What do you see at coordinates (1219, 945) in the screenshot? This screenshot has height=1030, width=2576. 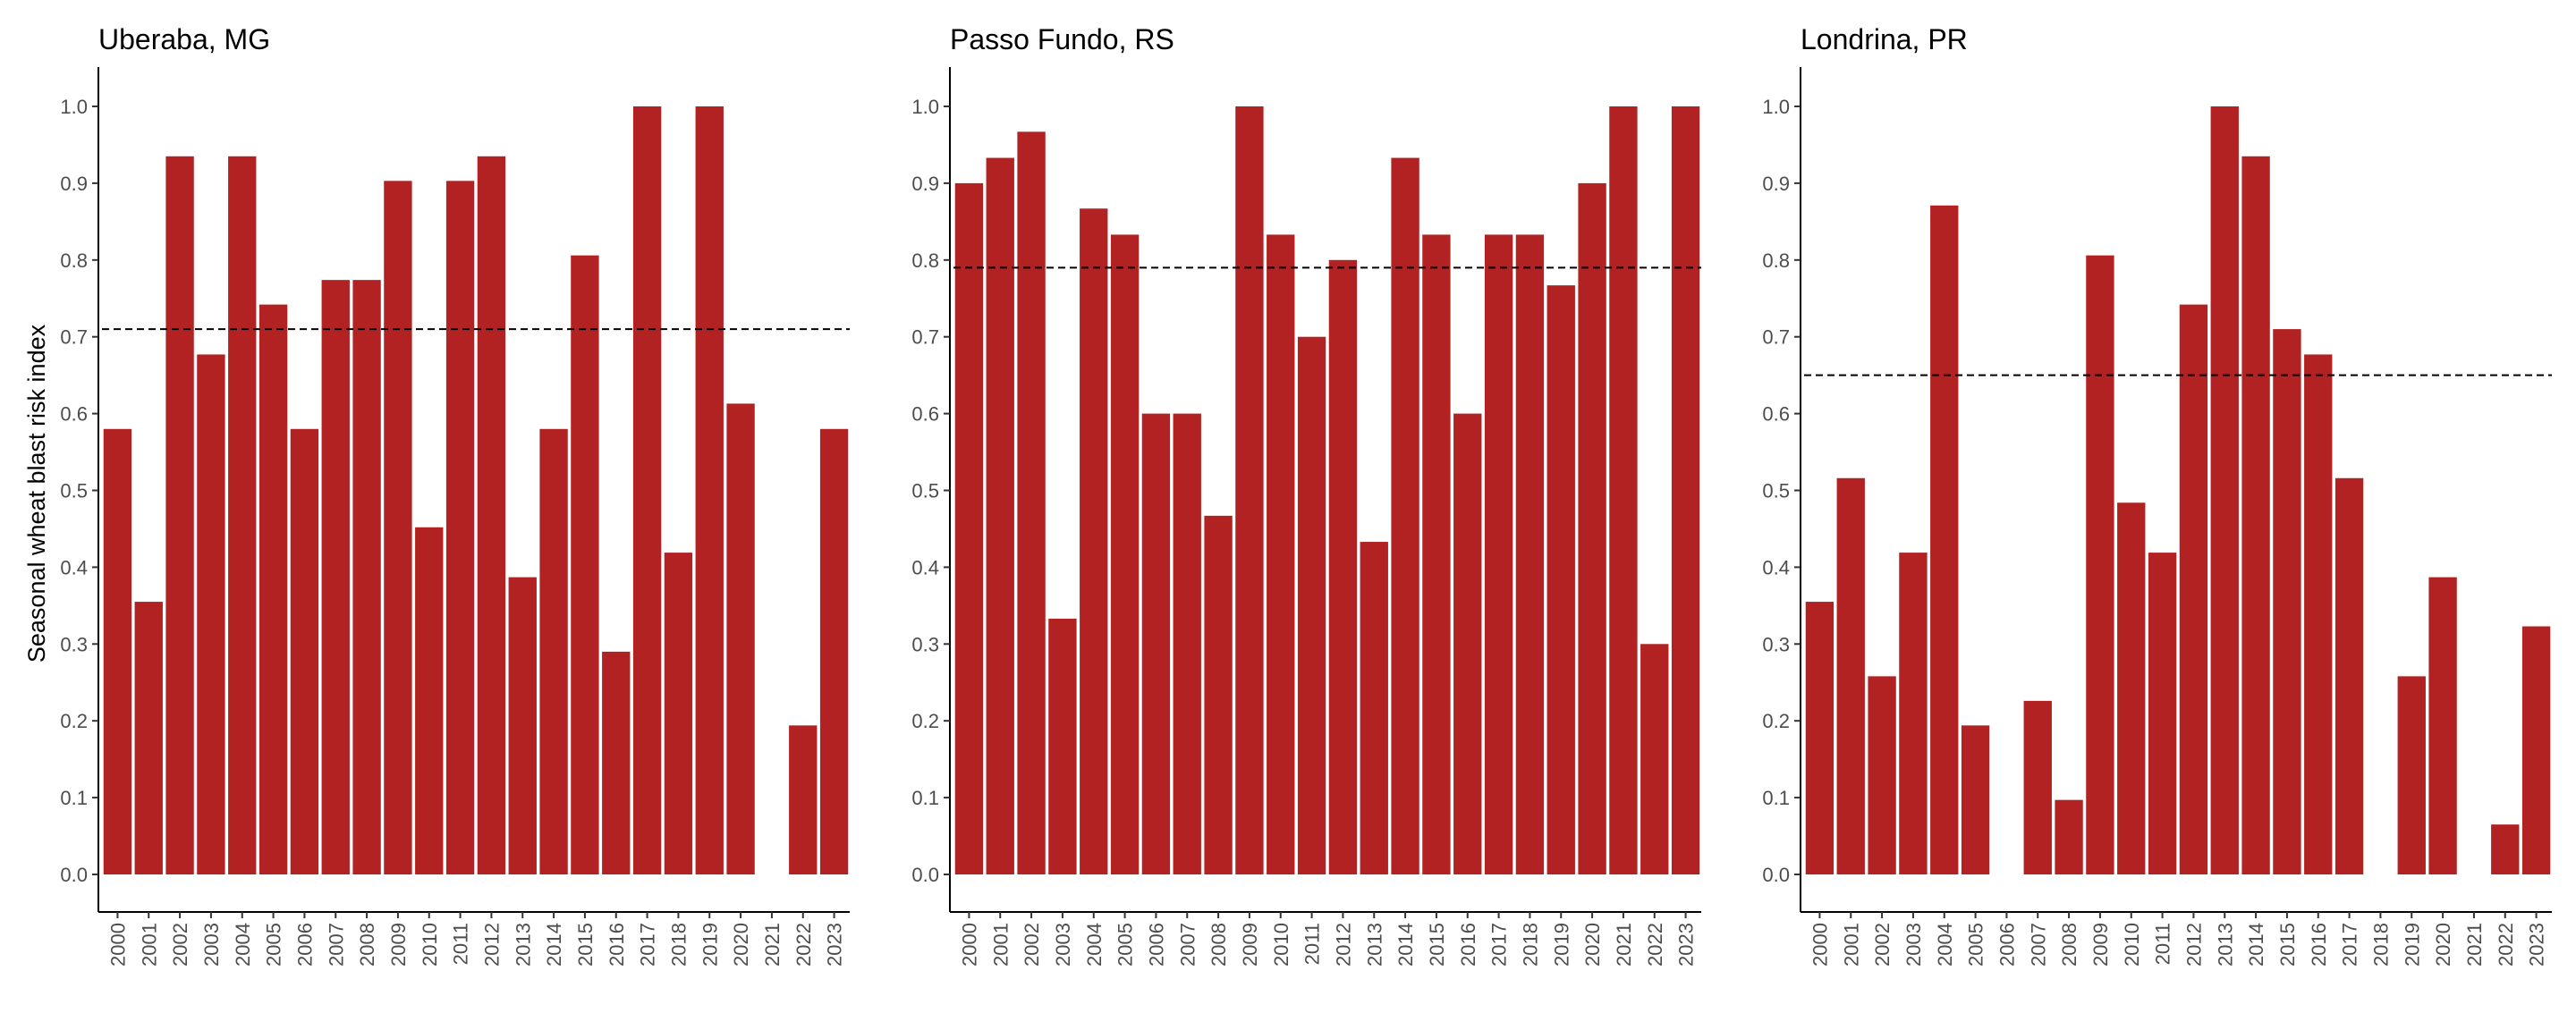 I see `x-tick-label: 2008` at bounding box center [1219, 945].